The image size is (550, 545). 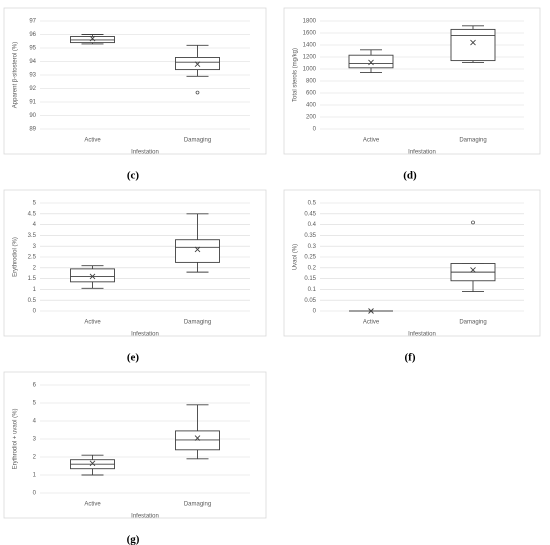 I want to click on y-tick-label: 0.05, so click(x=310, y=301).